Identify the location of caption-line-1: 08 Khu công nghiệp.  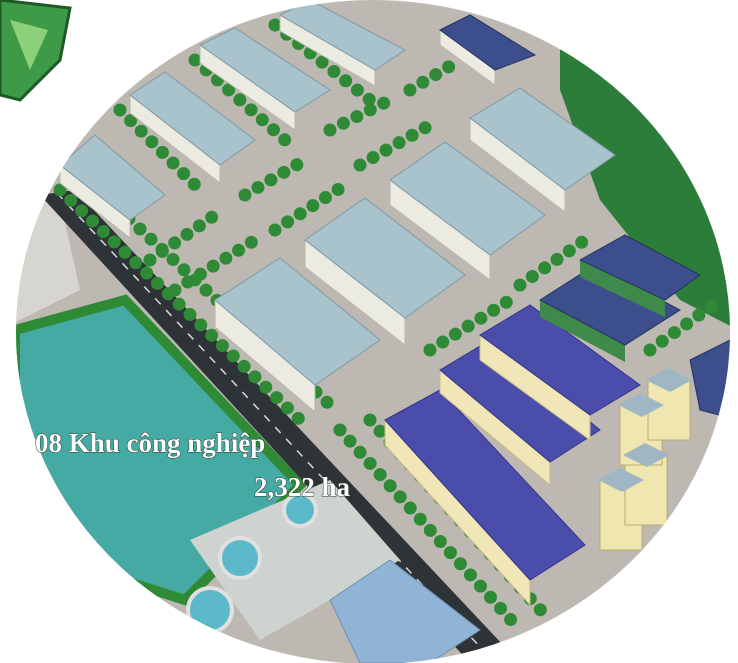
(150, 443).